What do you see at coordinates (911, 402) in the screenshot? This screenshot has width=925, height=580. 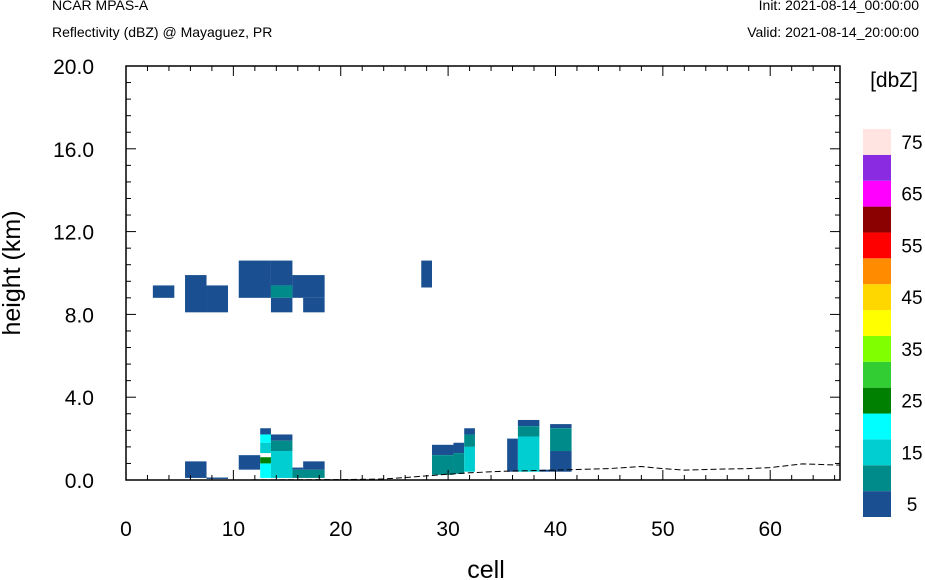 I see `colorbar-label: 25` at bounding box center [911, 402].